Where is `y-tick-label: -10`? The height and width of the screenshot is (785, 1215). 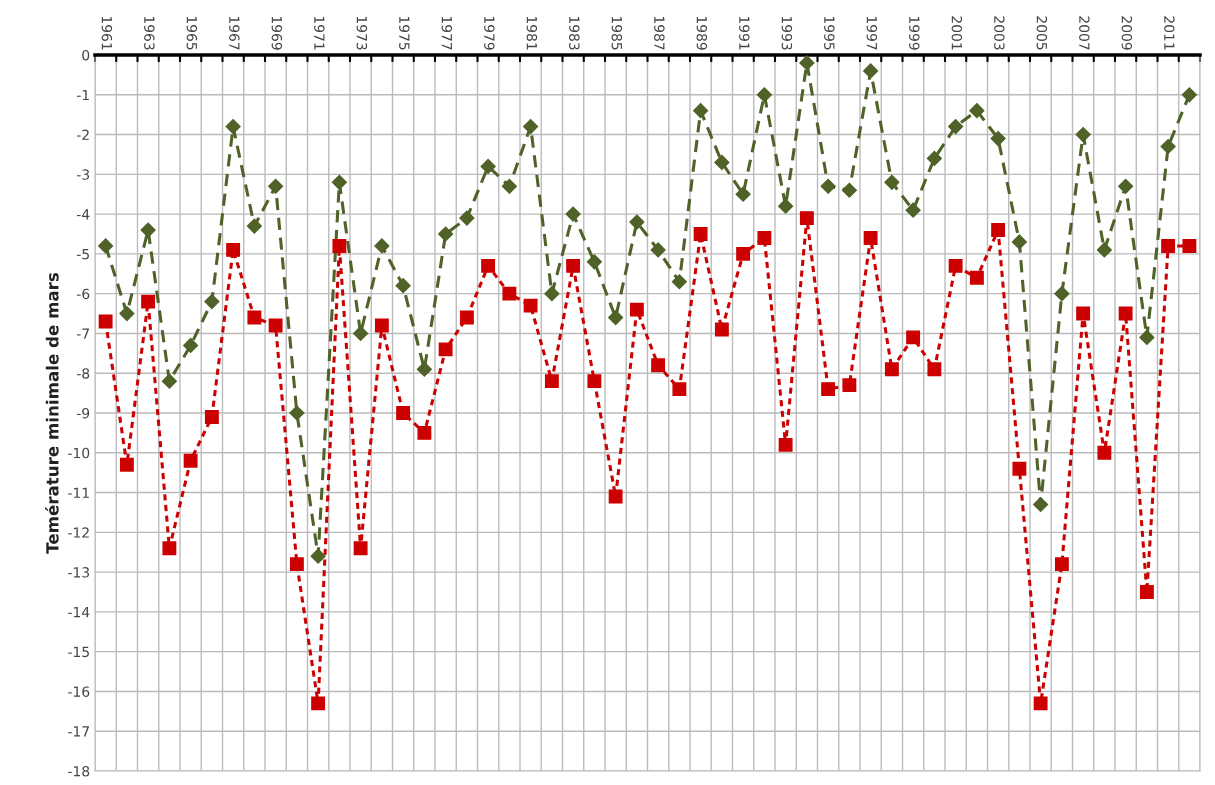
y-tick-label: -10 is located at coordinates (79, 453).